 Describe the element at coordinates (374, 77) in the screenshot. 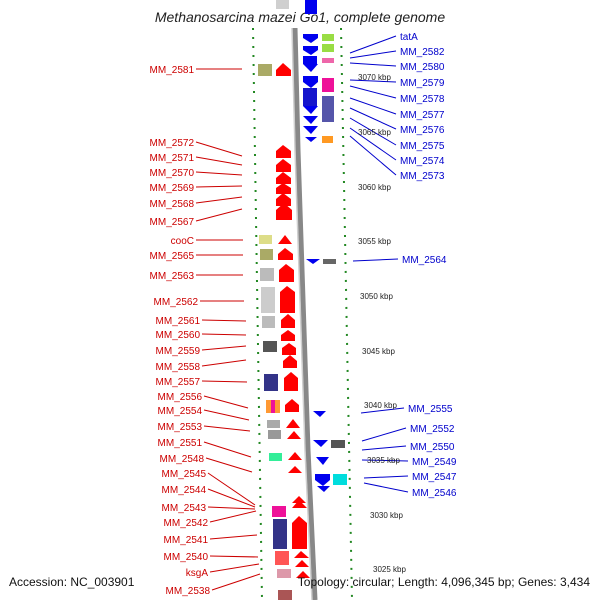

I see `tick-label: 3070 kbp` at that location.